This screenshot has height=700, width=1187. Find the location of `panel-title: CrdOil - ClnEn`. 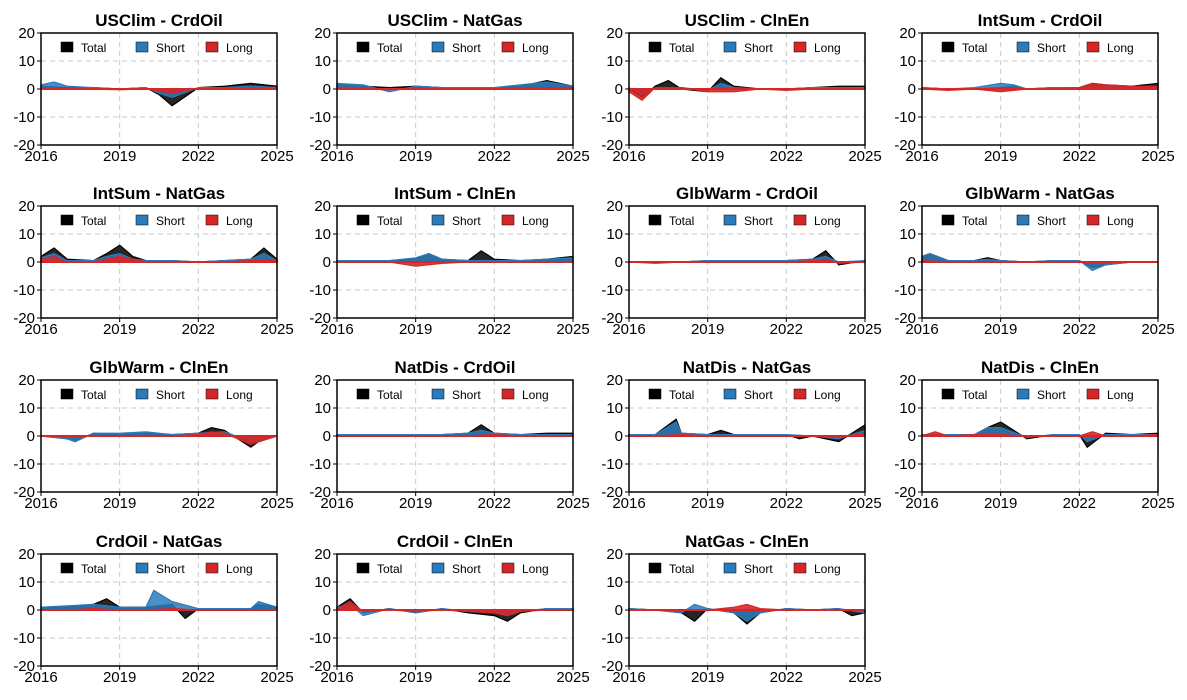

panel-title: CrdOil - ClnEn is located at coordinates (455, 541).